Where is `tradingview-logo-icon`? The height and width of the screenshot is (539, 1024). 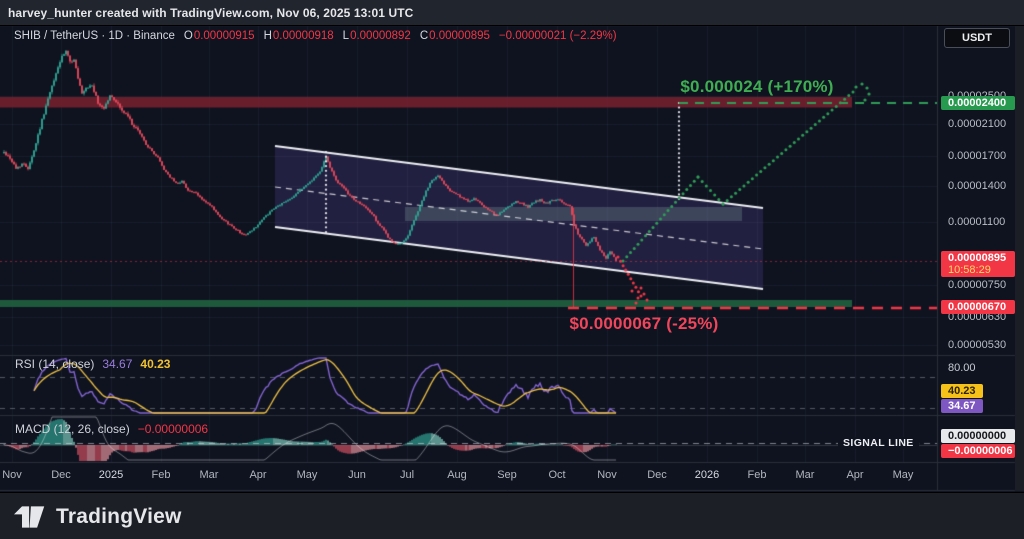 tradingview-logo-icon is located at coordinates (30, 517).